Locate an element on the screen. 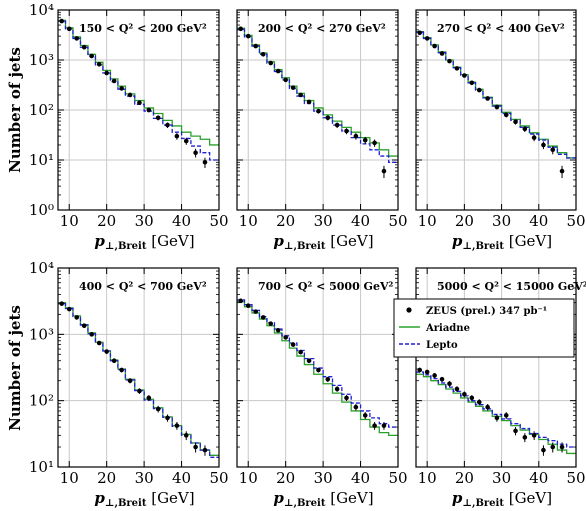 The height and width of the screenshot is (511, 586). y-tick-label: 10⁰ is located at coordinates (41, 210).